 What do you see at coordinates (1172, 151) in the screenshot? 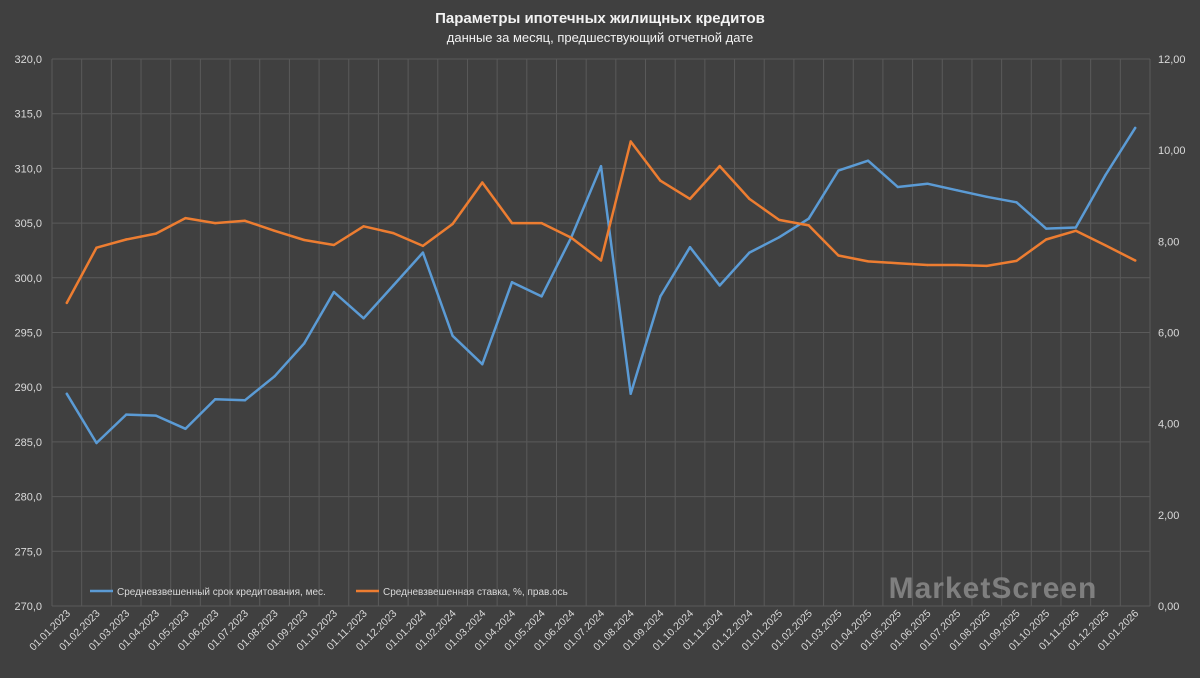
I see `y-right-tick-label: 10,00` at bounding box center [1172, 151].